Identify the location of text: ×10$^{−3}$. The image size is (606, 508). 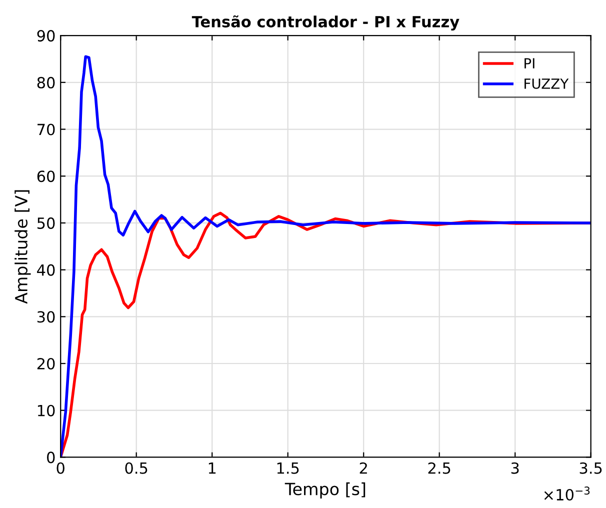
(567, 493).